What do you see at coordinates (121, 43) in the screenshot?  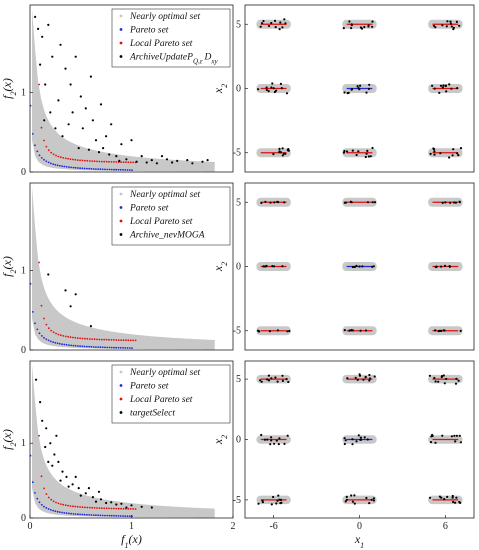 I see `legend-marker` at bounding box center [121, 43].